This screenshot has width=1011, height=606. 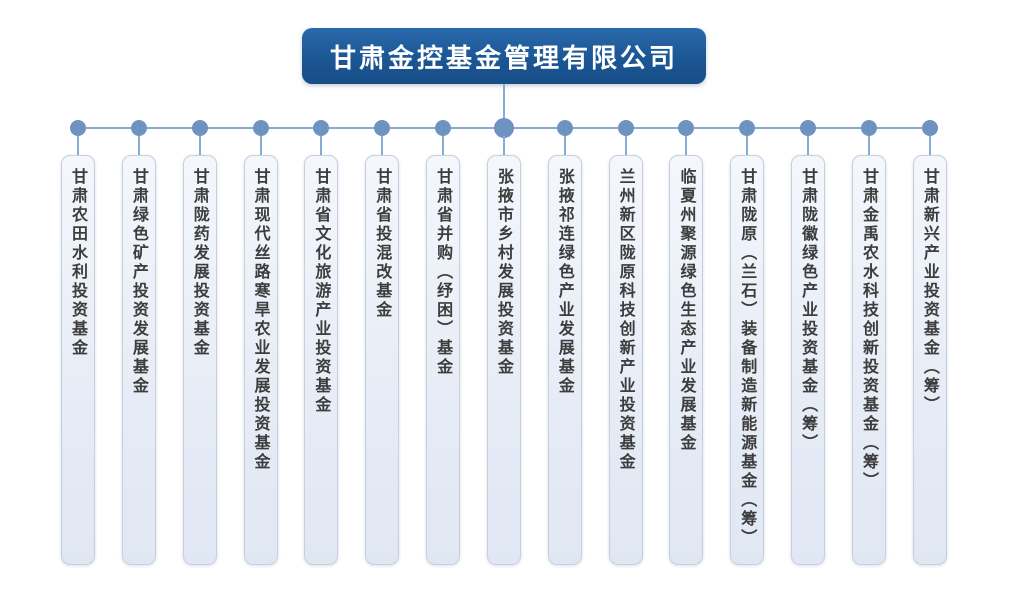 I want to click on fund-label: 甘肃绿色矿产投资发展基金, so click(x=139, y=282).